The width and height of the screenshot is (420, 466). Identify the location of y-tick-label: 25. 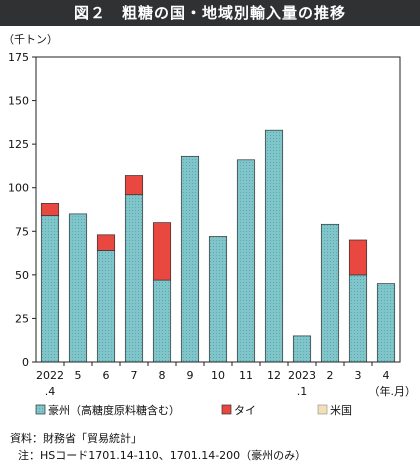
(22, 318).